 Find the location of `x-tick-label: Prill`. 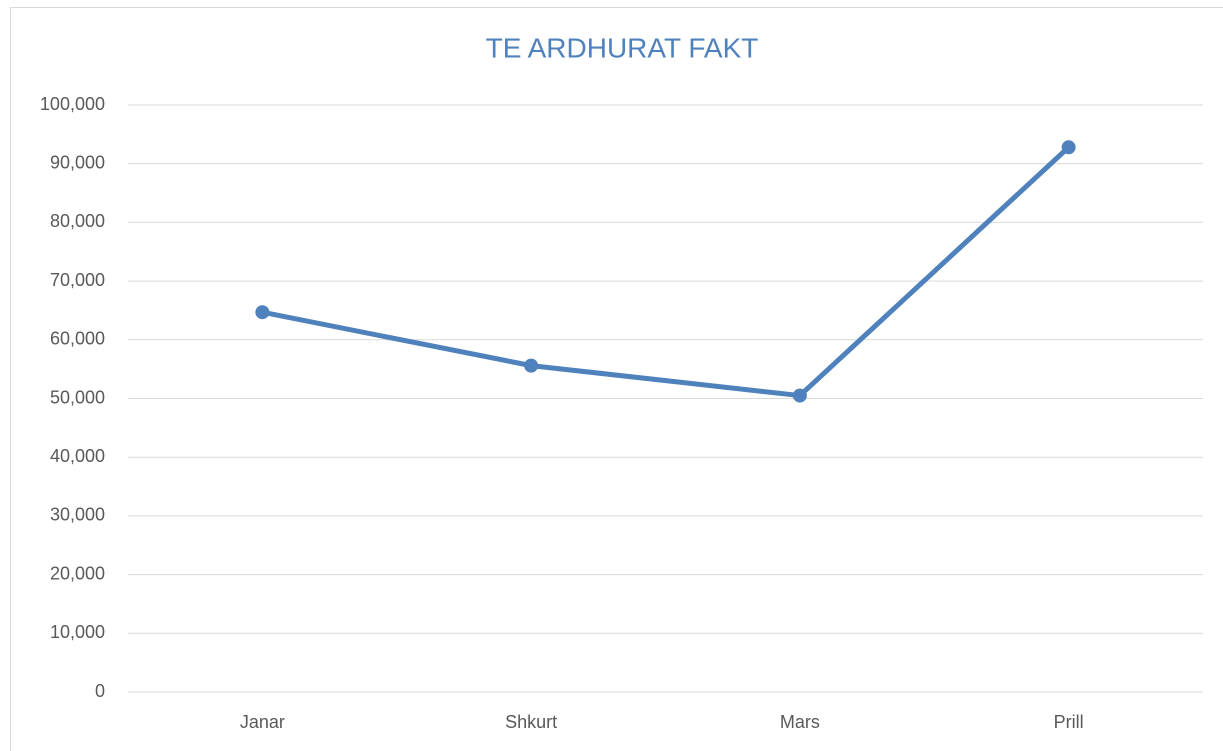

x-tick-label: Prill is located at coordinates (1069, 722).